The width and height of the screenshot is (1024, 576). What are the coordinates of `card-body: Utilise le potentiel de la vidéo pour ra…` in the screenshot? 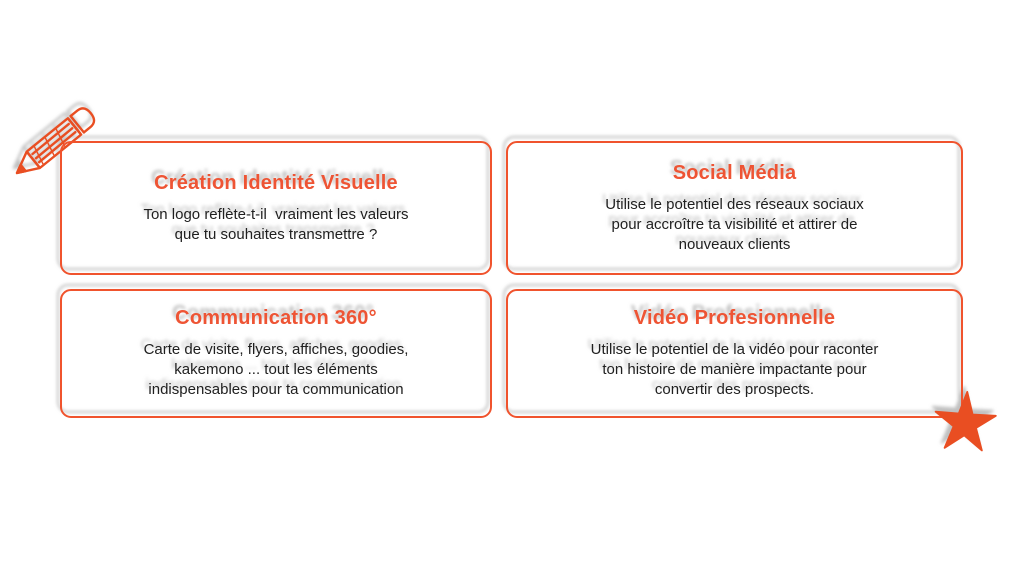 It's located at (734, 369).